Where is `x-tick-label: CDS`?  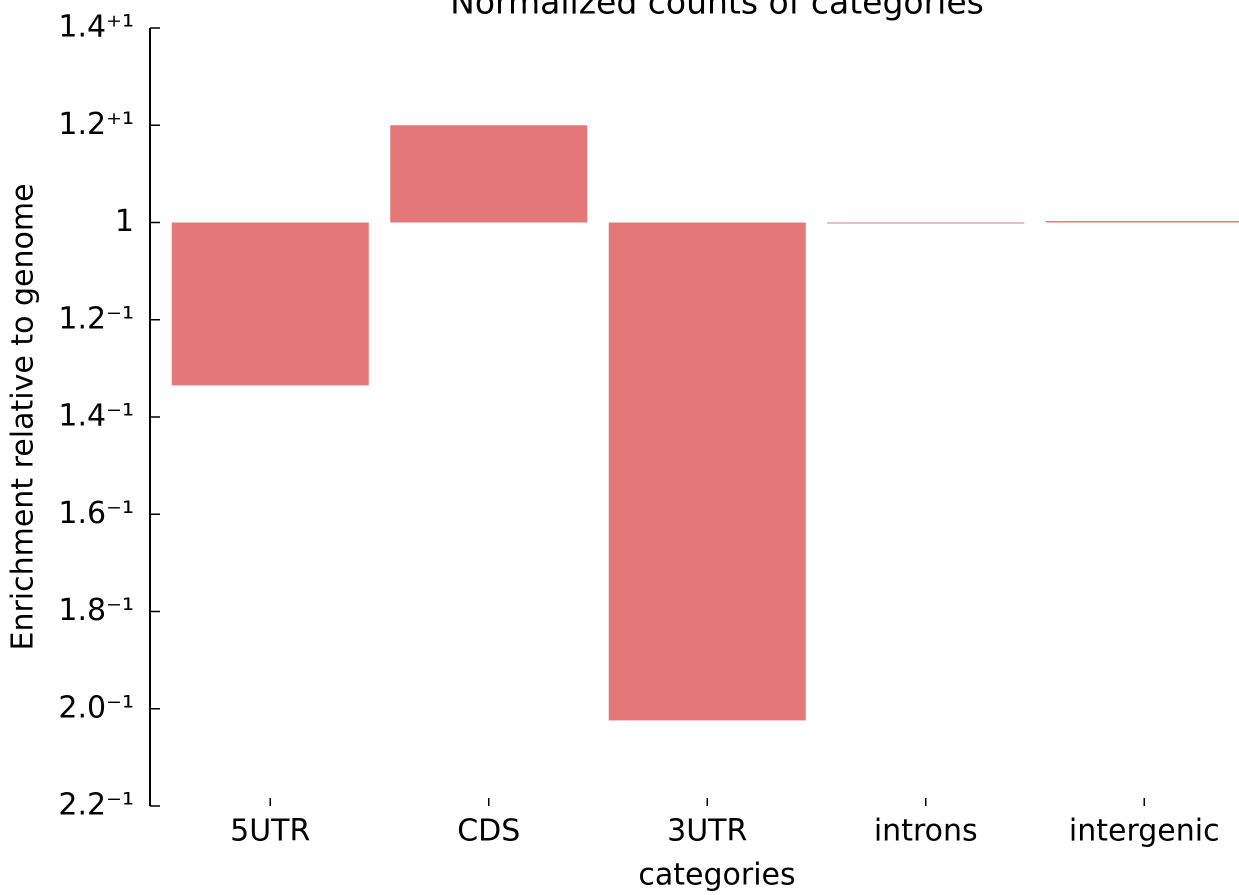
x-tick-label: CDS is located at coordinates (488, 831).